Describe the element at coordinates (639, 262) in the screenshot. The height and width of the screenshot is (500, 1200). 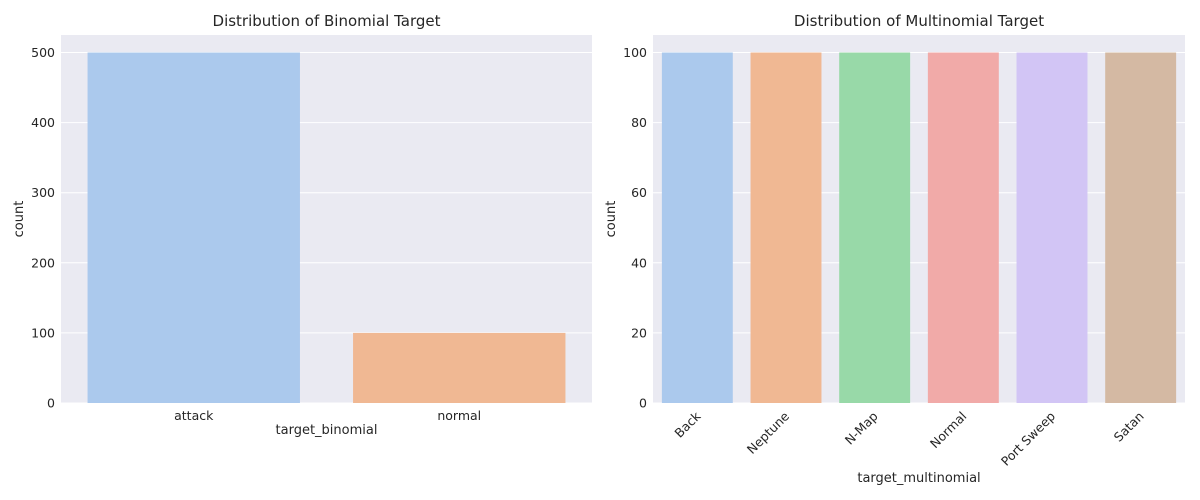
I see `y-tick-label: 40` at that location.